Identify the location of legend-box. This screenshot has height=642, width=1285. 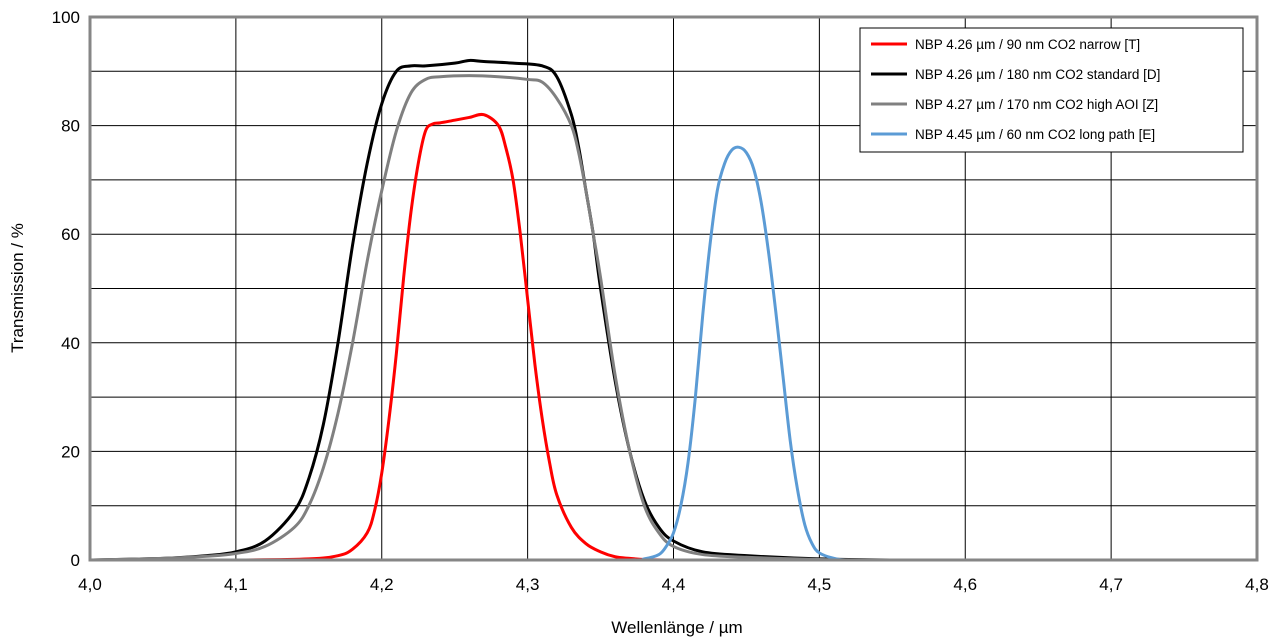
(1051, 90).